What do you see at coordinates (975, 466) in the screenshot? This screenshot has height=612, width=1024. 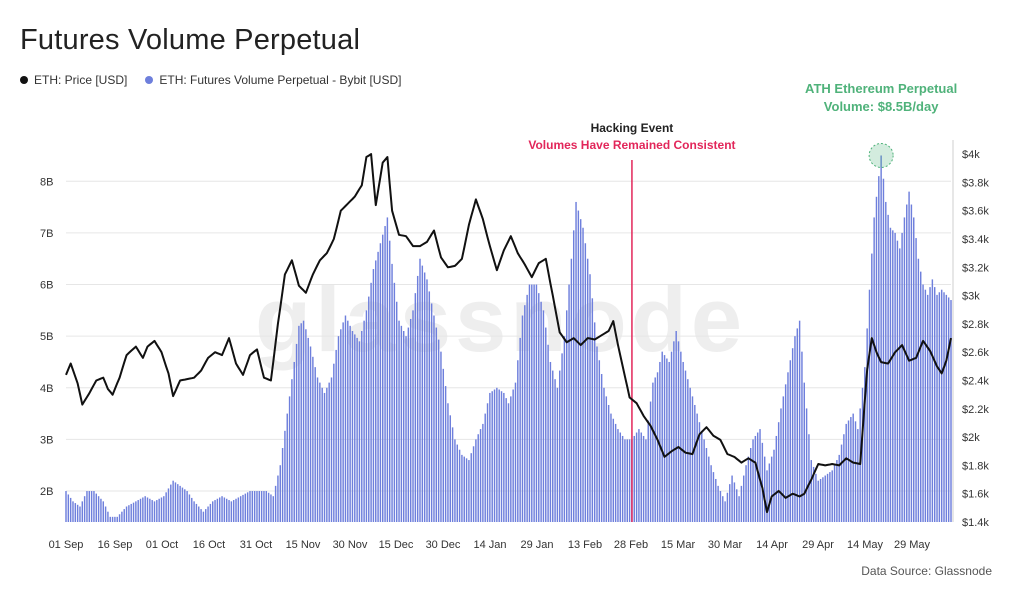 I see `right-axis-tick-label: $1.8k` at bounding box center [975, 466].